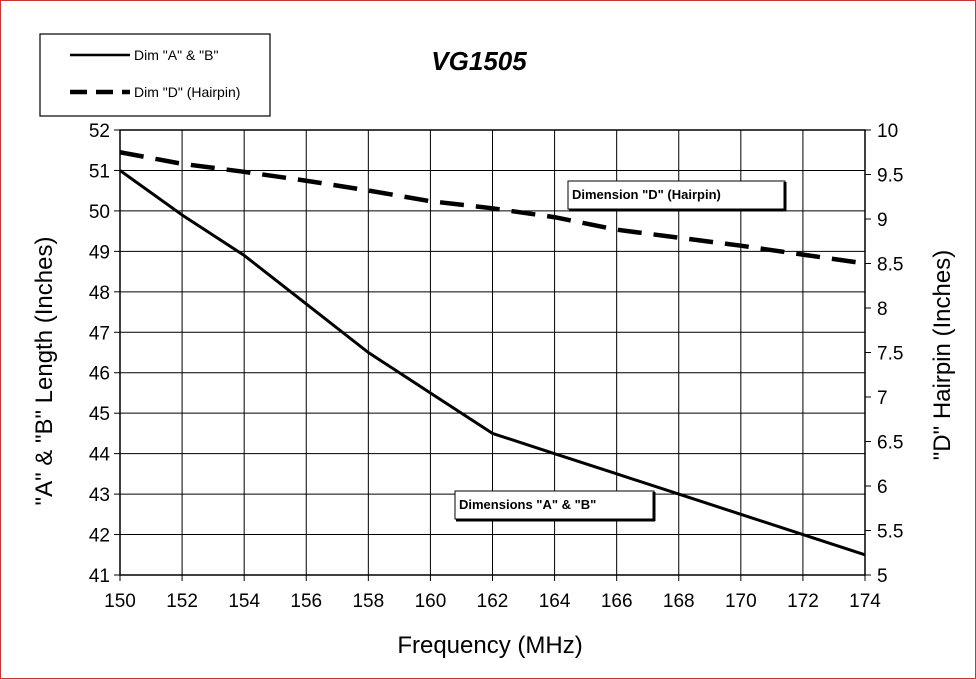 The image size is (976, 679). Describe the element at coordinates (479, 61) in the screenshot. I see `chart-title: VG1505` at that location.